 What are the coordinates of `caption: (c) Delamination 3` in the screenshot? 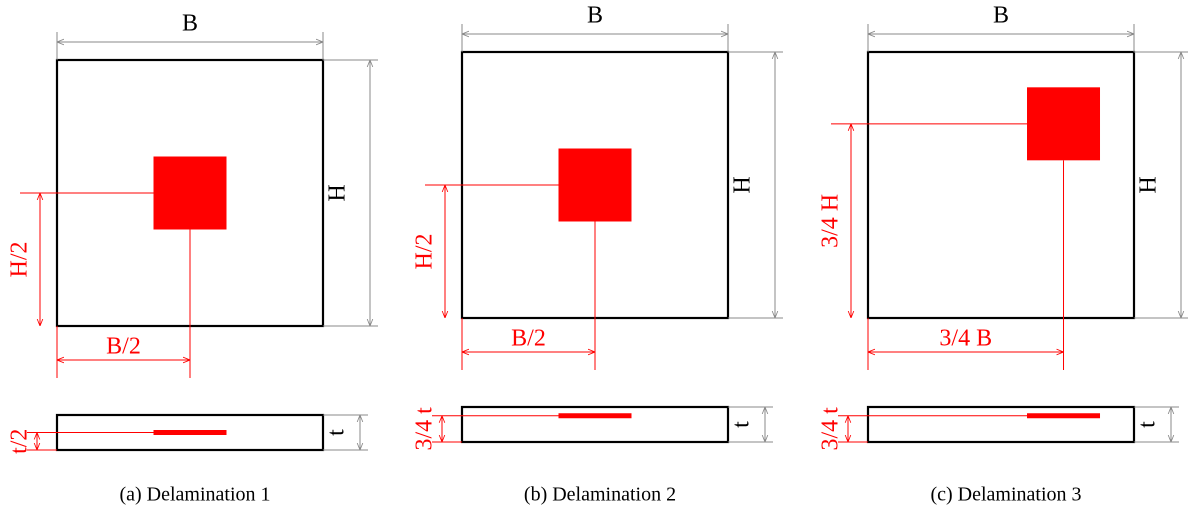 It's located at (1005, 495).